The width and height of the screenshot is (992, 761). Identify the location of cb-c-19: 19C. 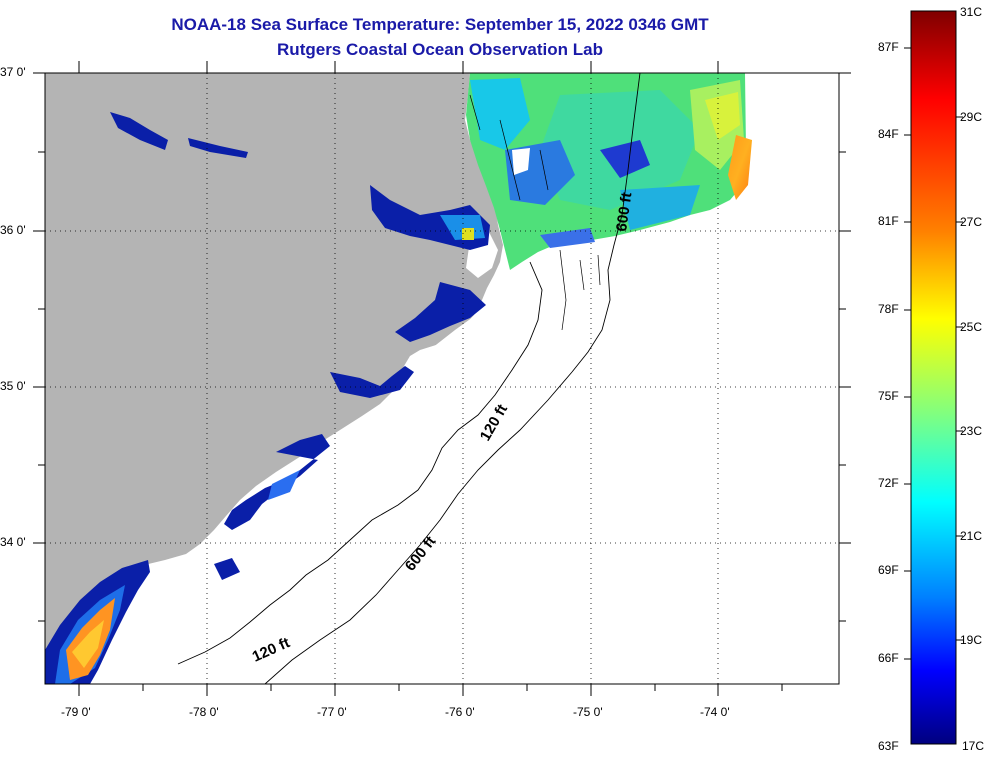
(971, 640).